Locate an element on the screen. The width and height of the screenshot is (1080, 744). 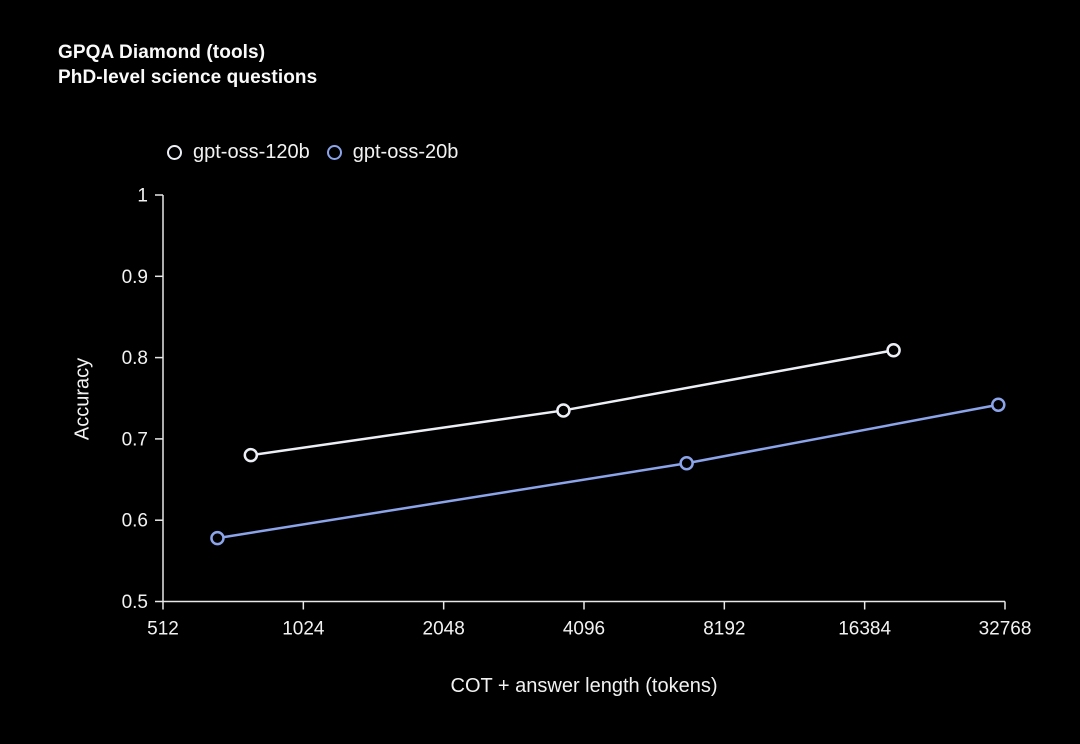
y-tick-label: 0.5 is located at coordinates (135, 602).